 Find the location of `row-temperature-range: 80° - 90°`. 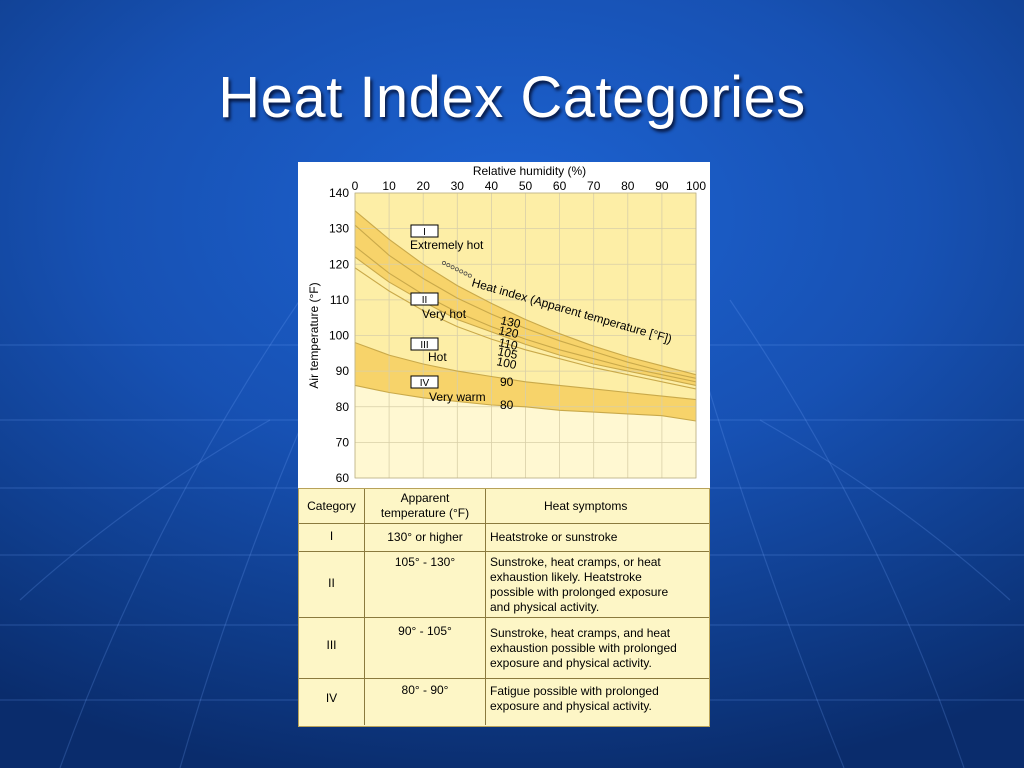

row-temperature-range: 80° - 90° is located at coordinates (425, 702).